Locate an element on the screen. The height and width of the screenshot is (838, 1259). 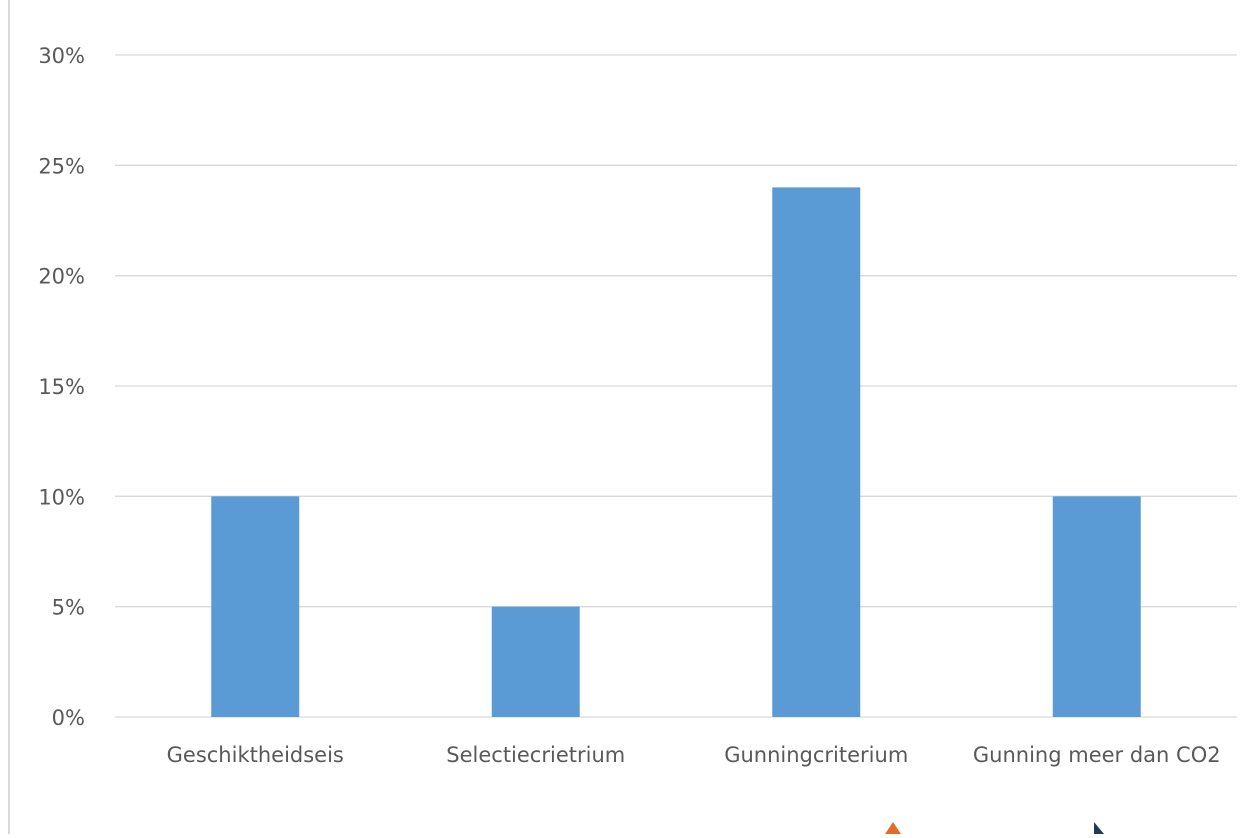
y-tick-label: 10% is located at coordinates (61, 497).